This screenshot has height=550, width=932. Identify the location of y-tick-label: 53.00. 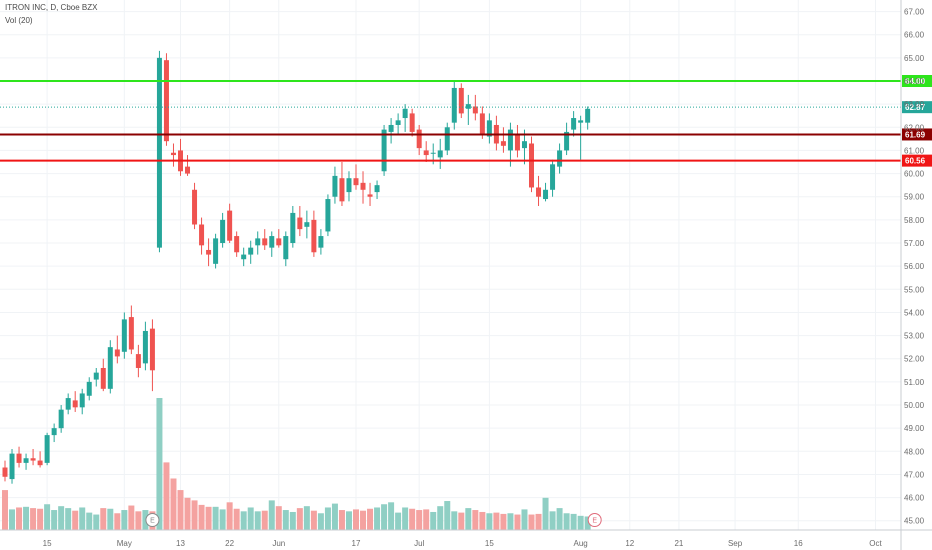
(914, 336).